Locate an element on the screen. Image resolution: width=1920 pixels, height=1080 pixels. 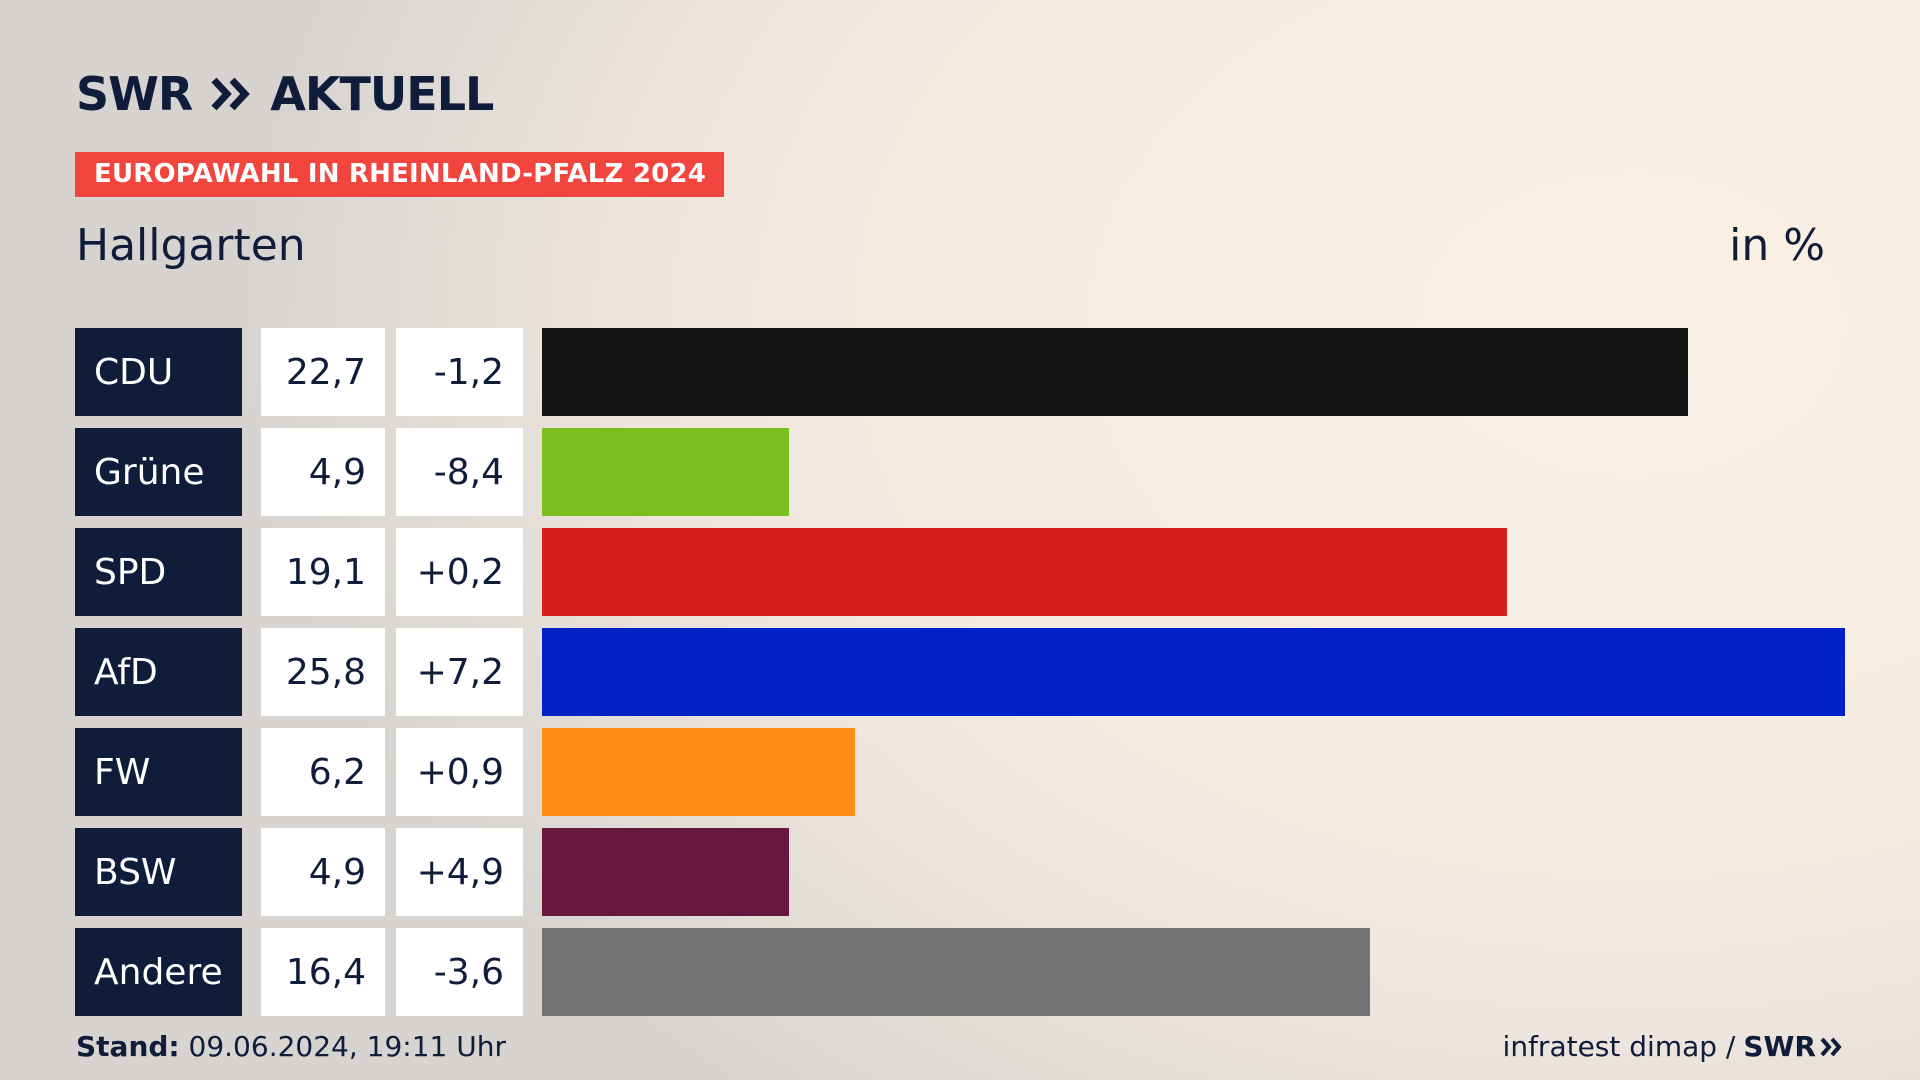
party-label: SPD is located at coordinates (130, 572).